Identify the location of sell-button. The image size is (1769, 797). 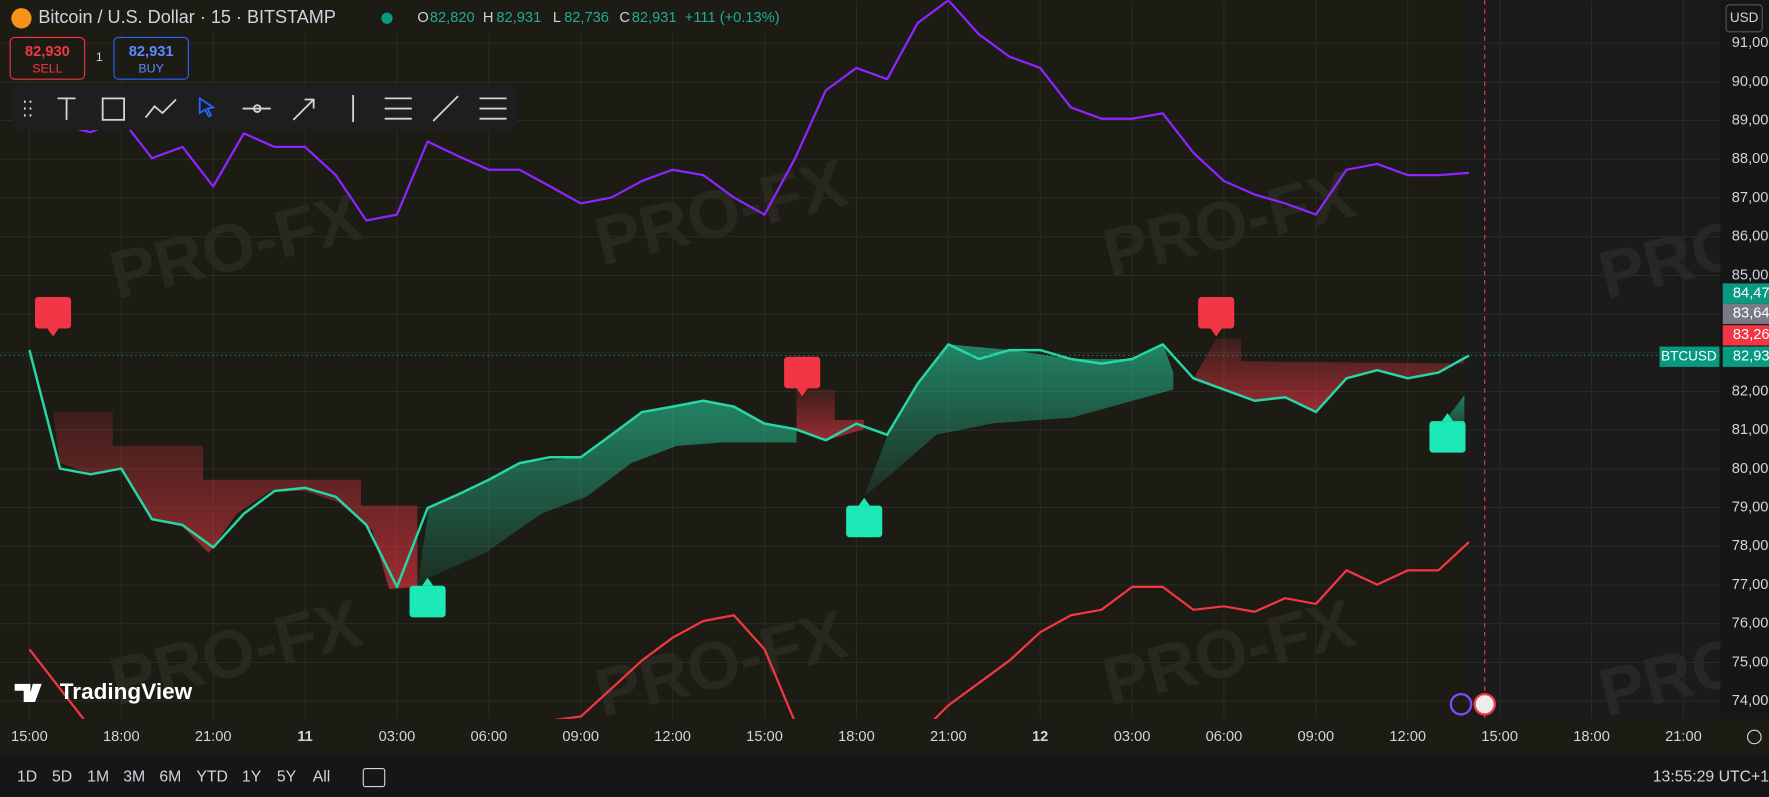
(47, 58).